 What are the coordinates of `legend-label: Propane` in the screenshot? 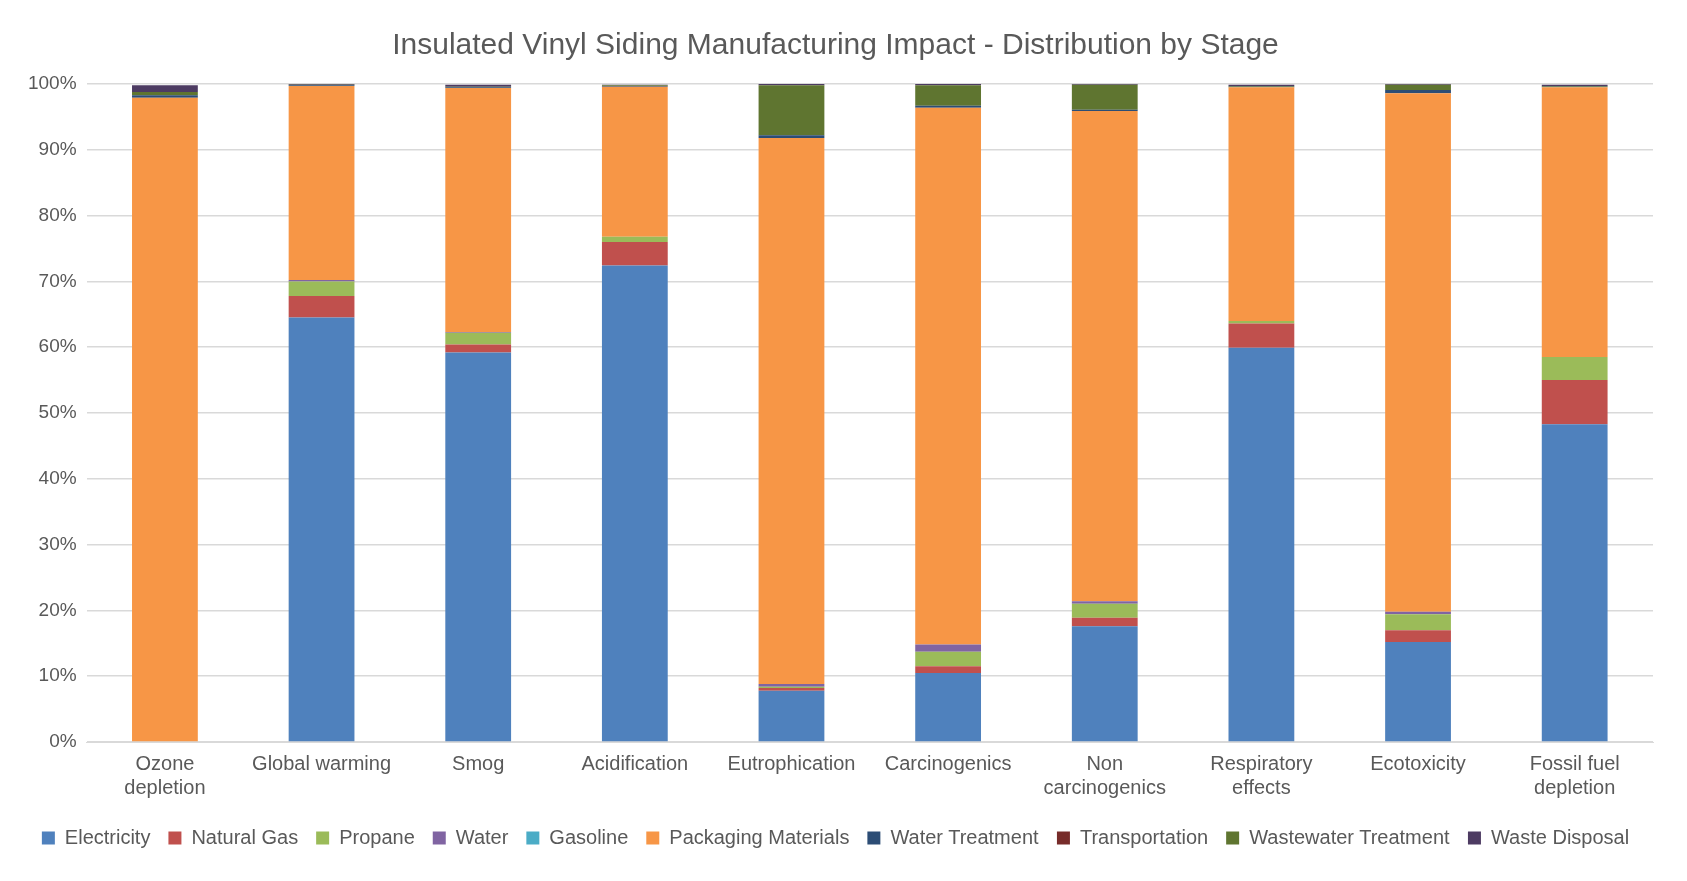 It's located at (377, 836).